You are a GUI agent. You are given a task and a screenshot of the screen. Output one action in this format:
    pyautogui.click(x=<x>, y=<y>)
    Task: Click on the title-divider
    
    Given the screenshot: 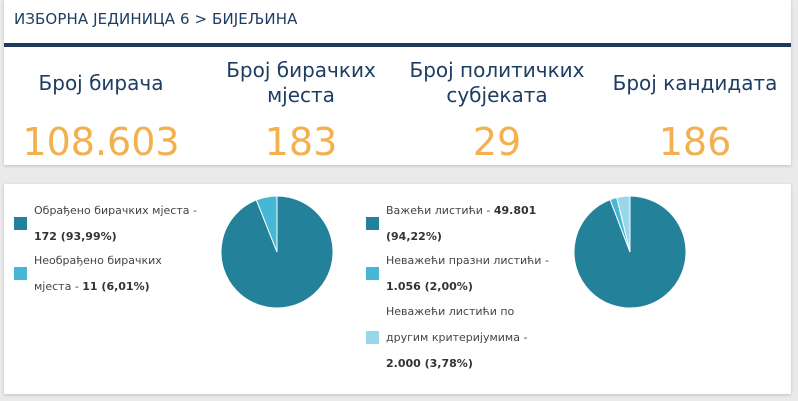 What is the action you would take?
    pyautogui.click(x=397, y=45)
    